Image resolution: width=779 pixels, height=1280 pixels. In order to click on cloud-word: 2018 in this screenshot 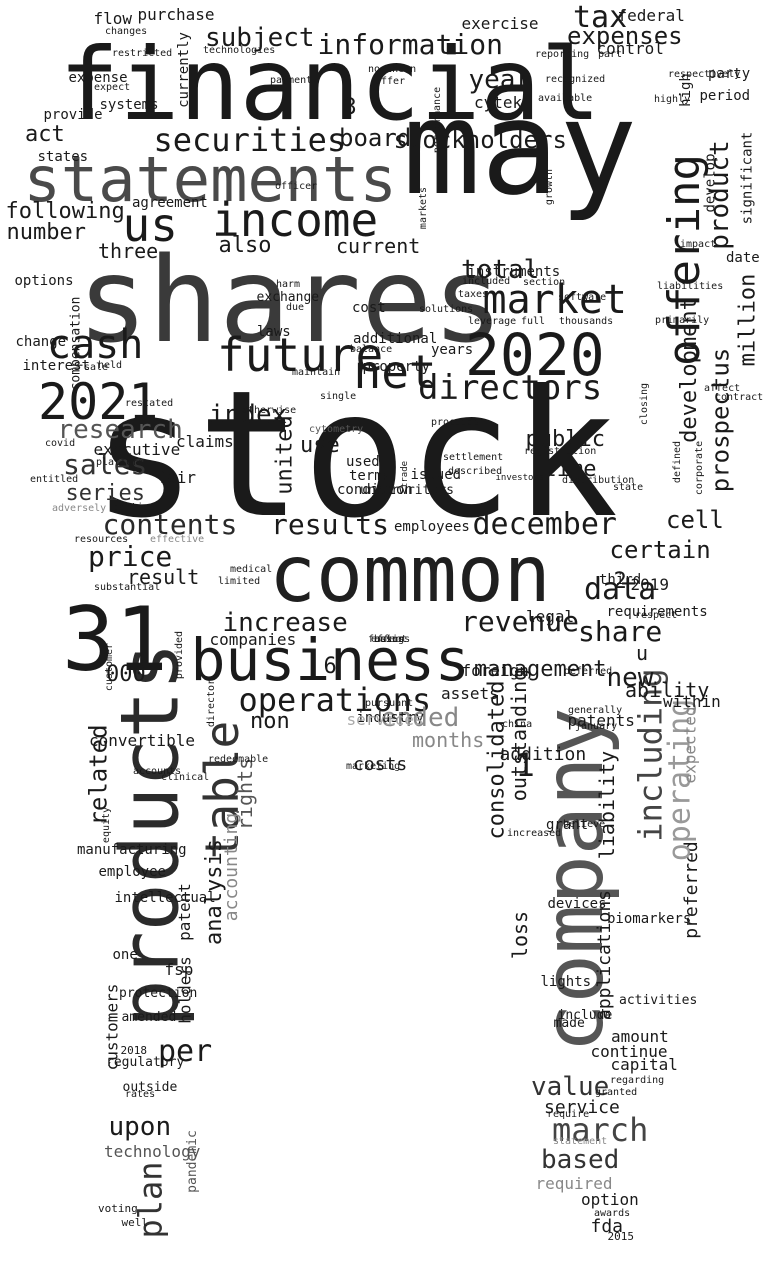, I will do `click(134, 1050)`.